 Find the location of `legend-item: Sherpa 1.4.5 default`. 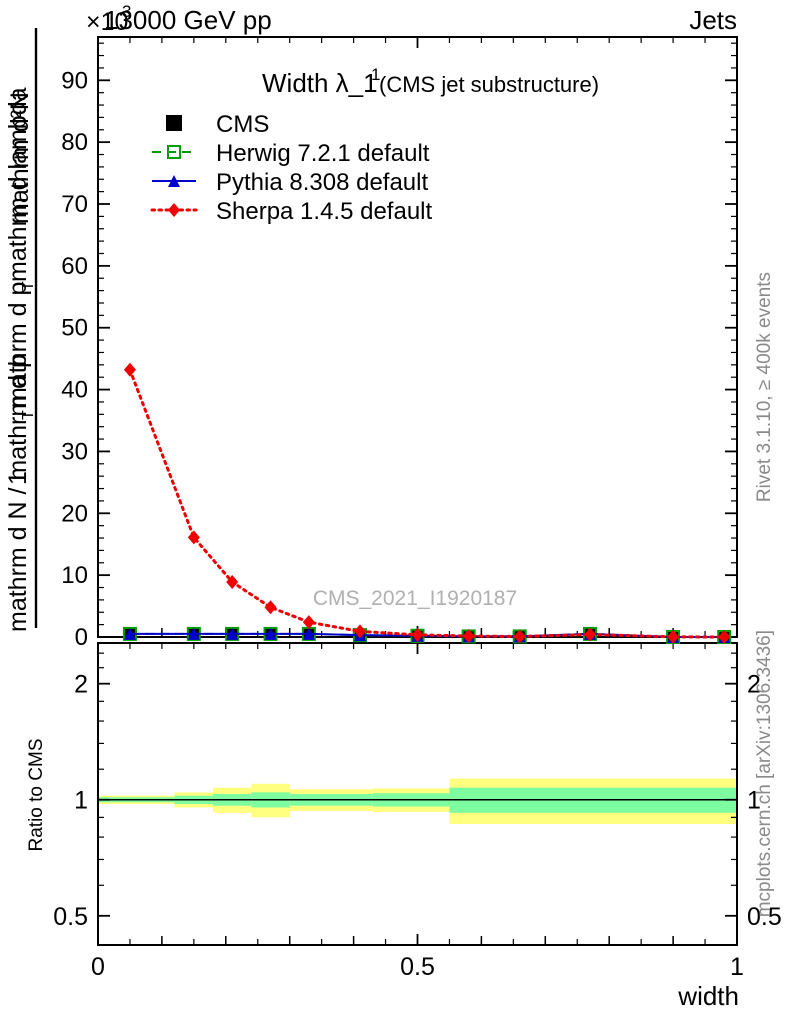

legend-item: Sherpa 1.4.5 default is located at coordinates (291, 211).